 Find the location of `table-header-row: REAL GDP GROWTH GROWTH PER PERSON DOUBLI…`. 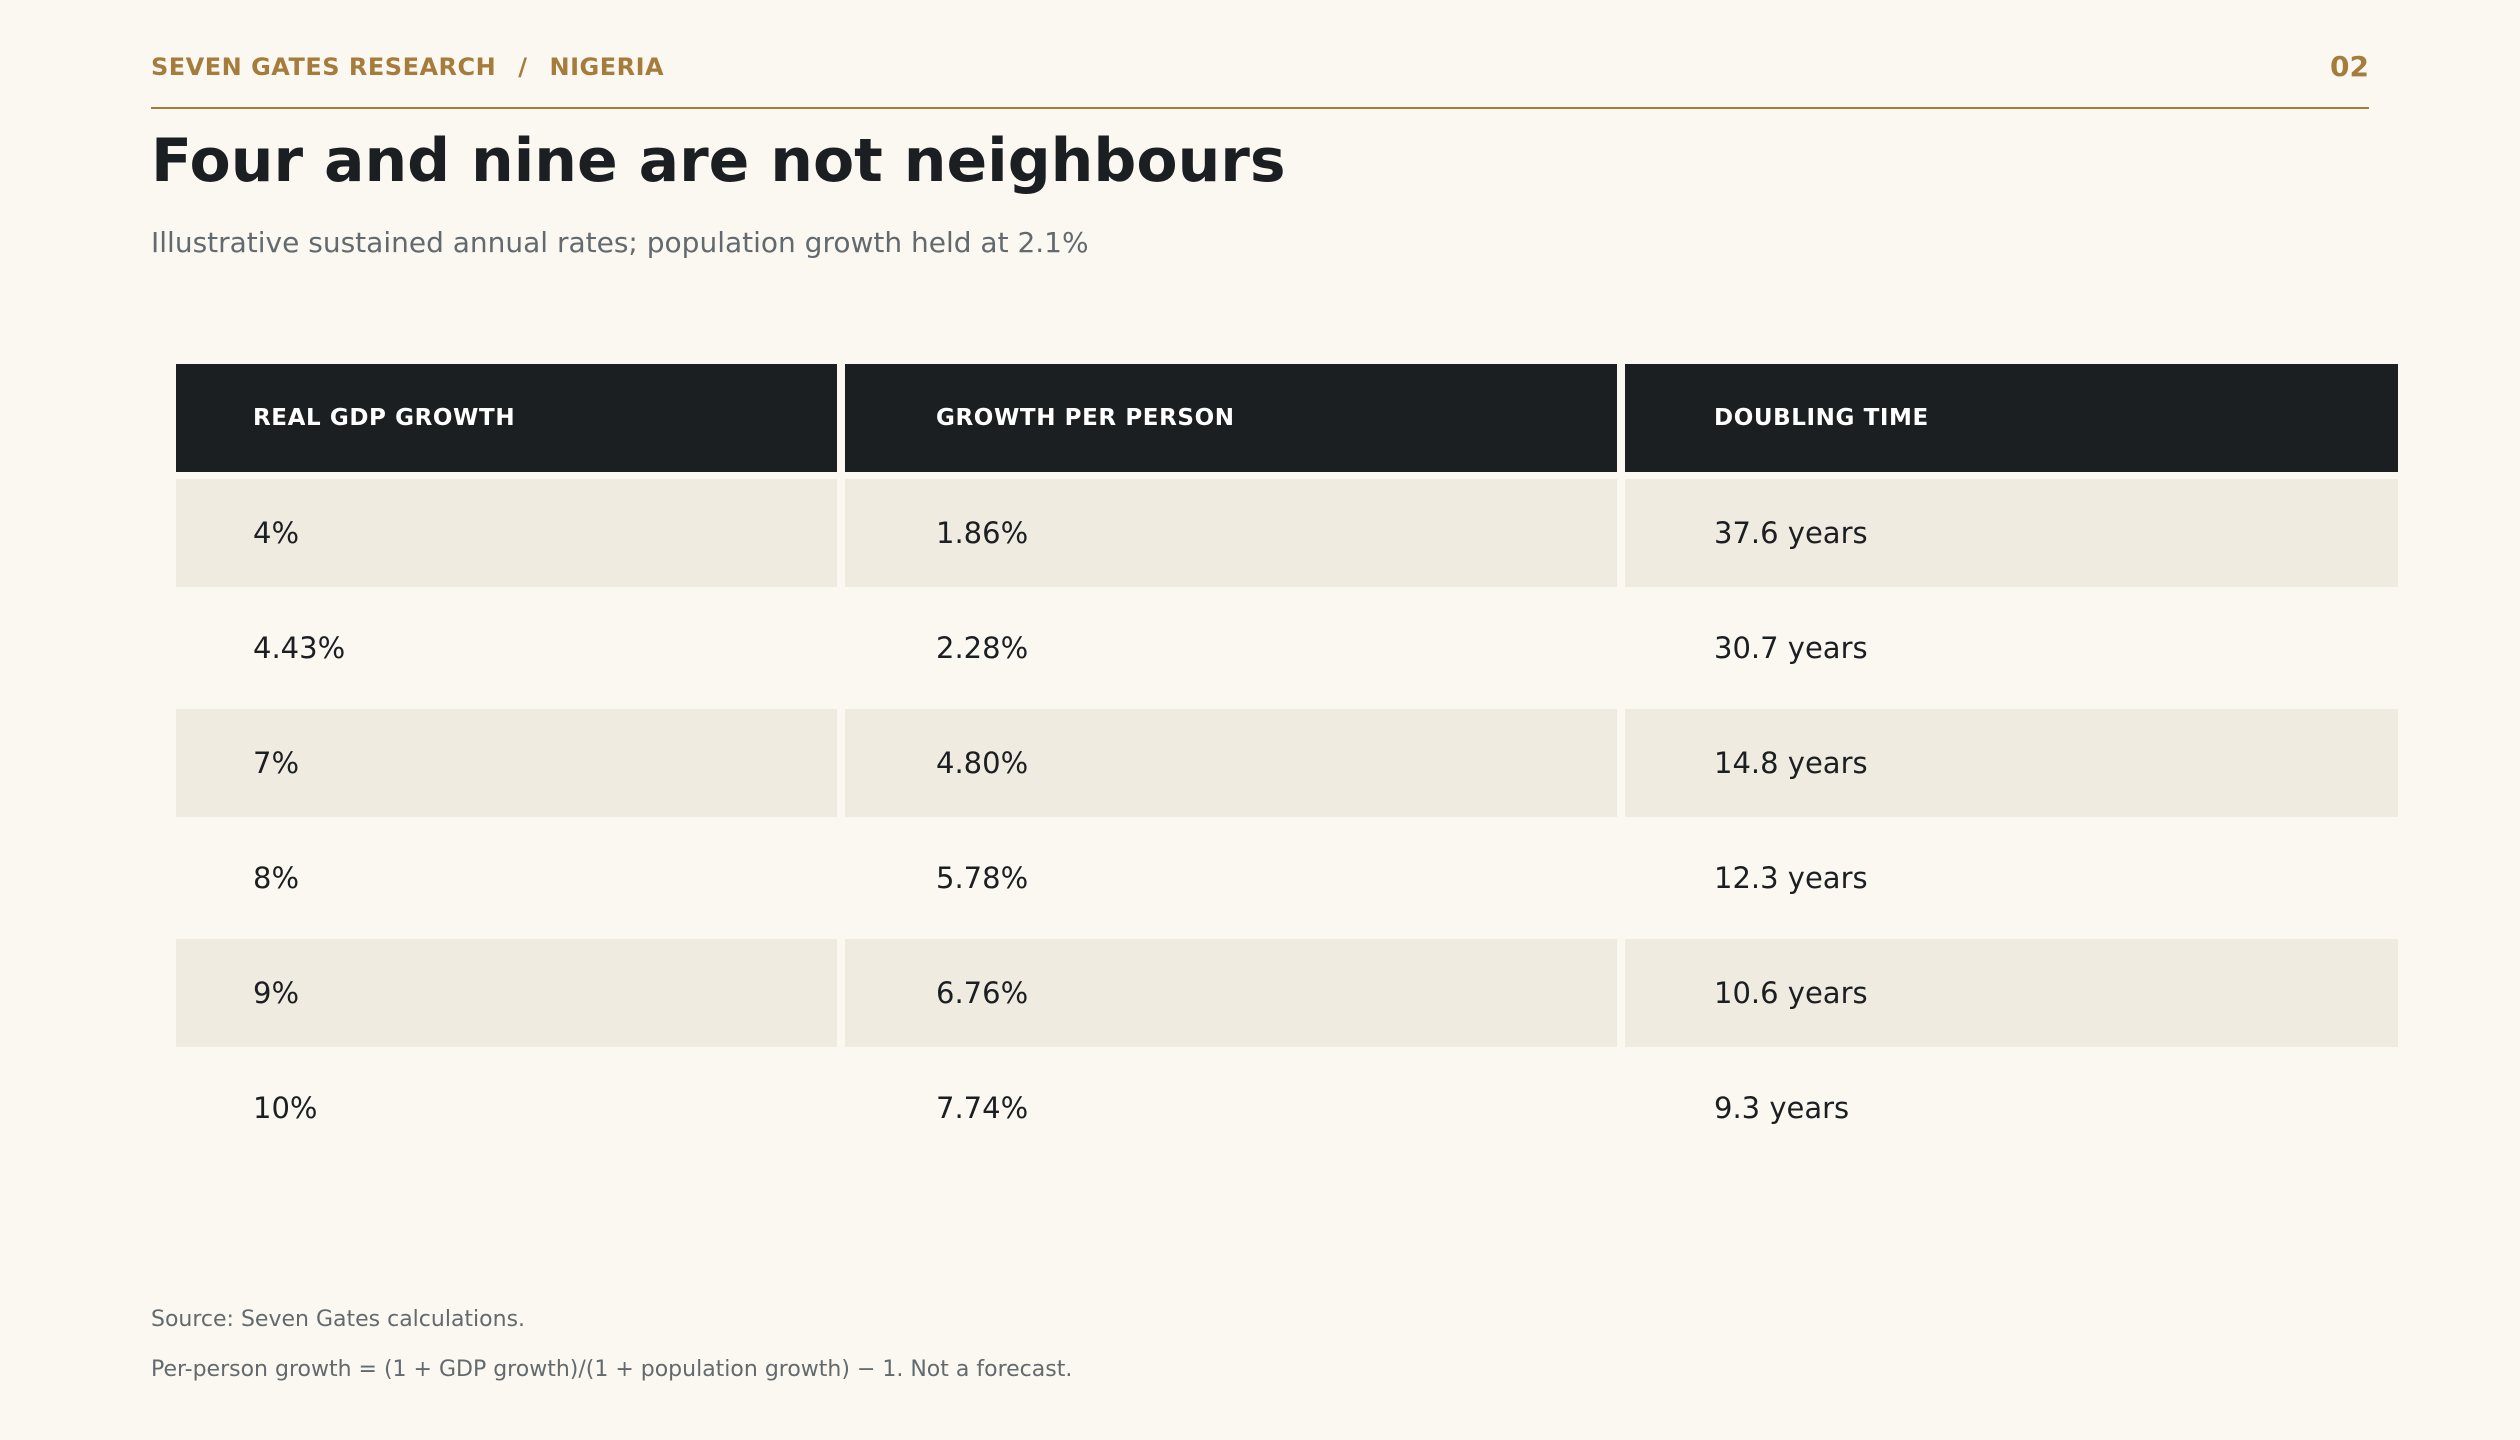

table-header-row: REAL GDP GROWTH GROWTH PER PERSON DOUBLI… is located at coordinates (1287, 418).